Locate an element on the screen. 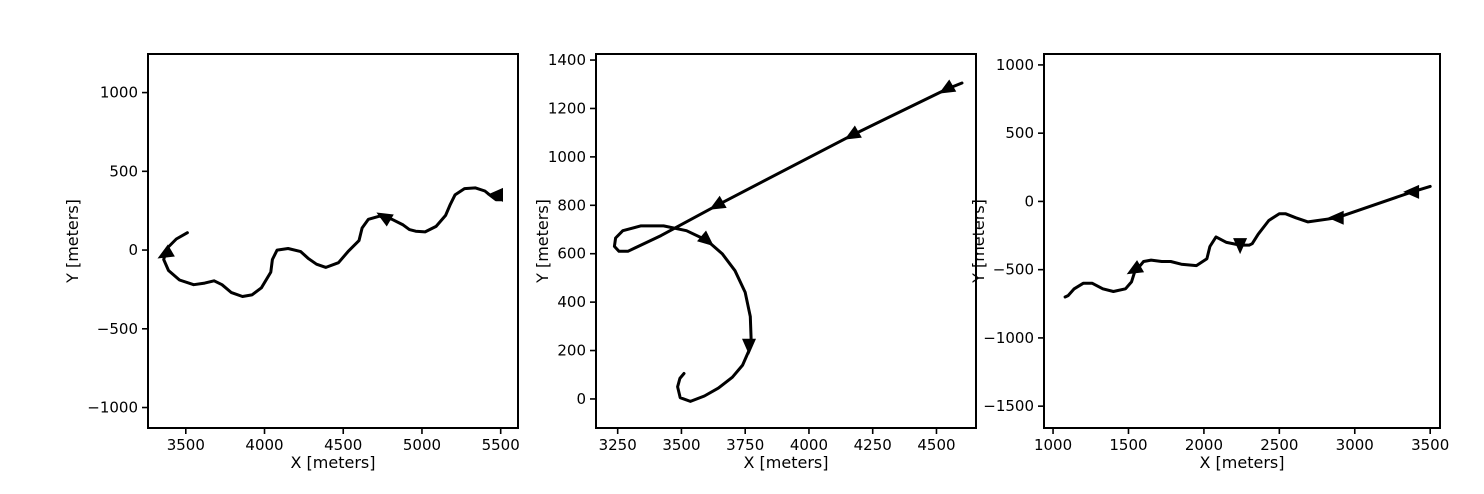 The image size is (1484, 494). x-tick-label: 2000 is located at coordinates (1204, 445).